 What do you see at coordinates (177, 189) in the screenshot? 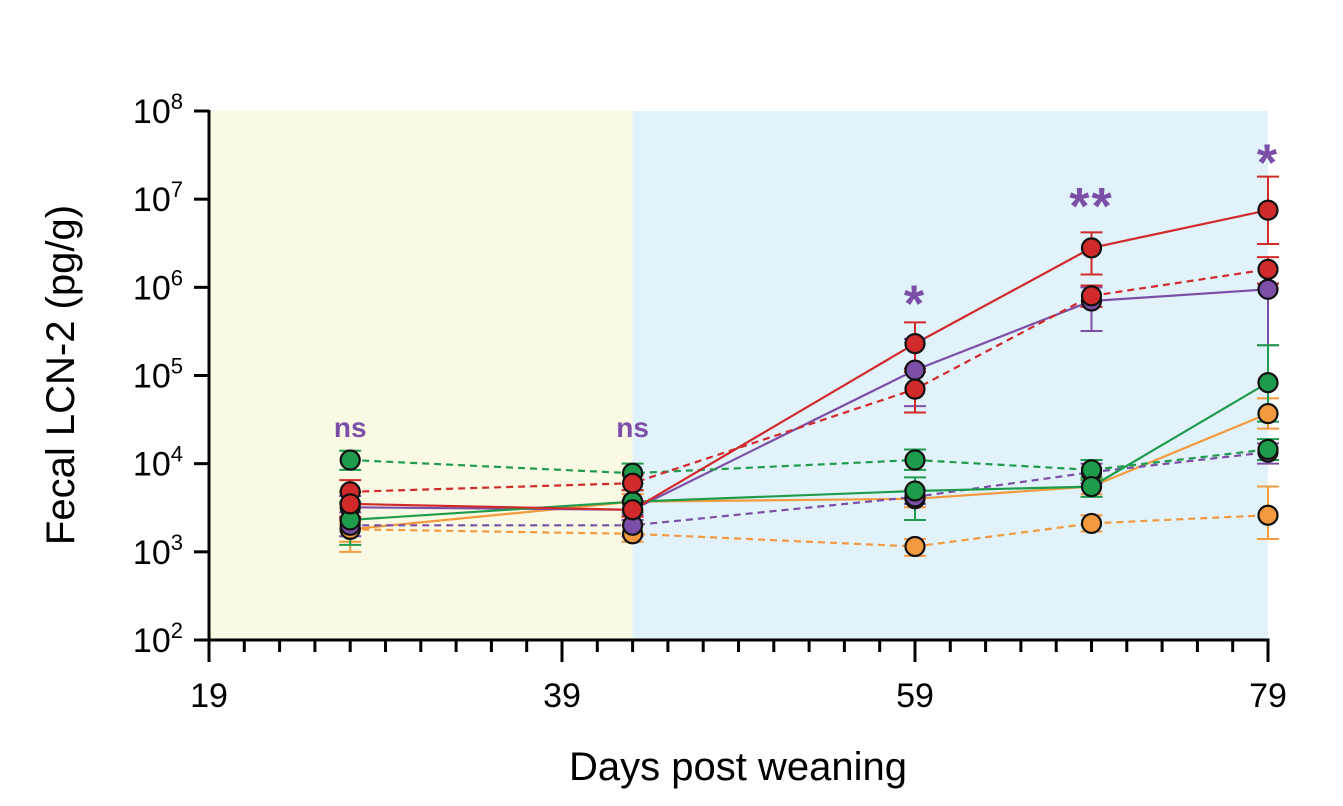
I see `y-tick-label-exponent: 7` at bounding box center [177, 189].